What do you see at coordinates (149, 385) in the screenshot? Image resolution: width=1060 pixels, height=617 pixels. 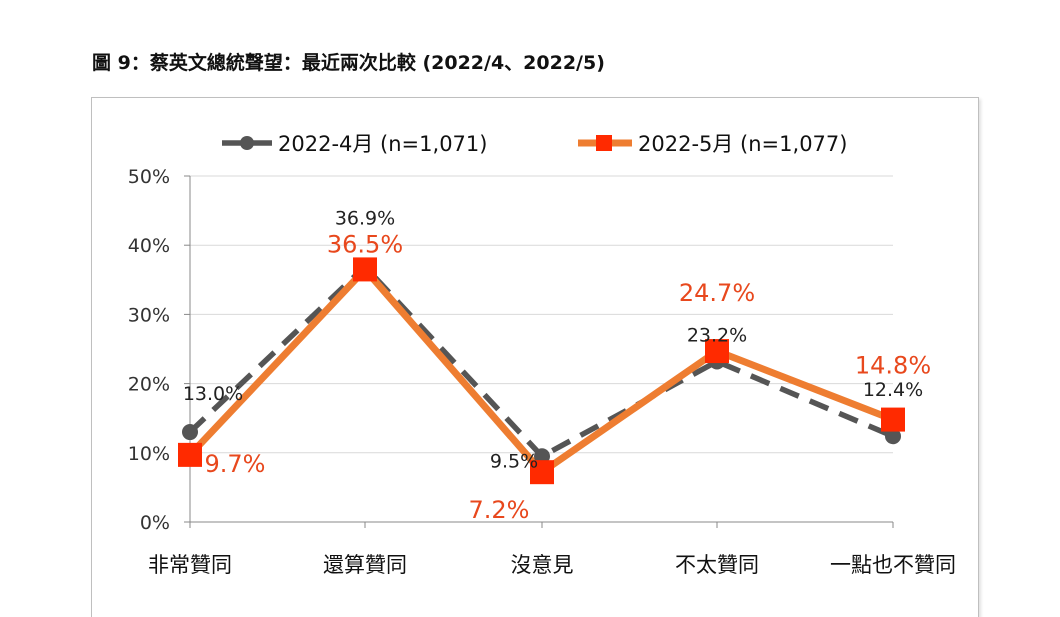 I see `y-tick-label: 20%` at bounding box center [149, 385].